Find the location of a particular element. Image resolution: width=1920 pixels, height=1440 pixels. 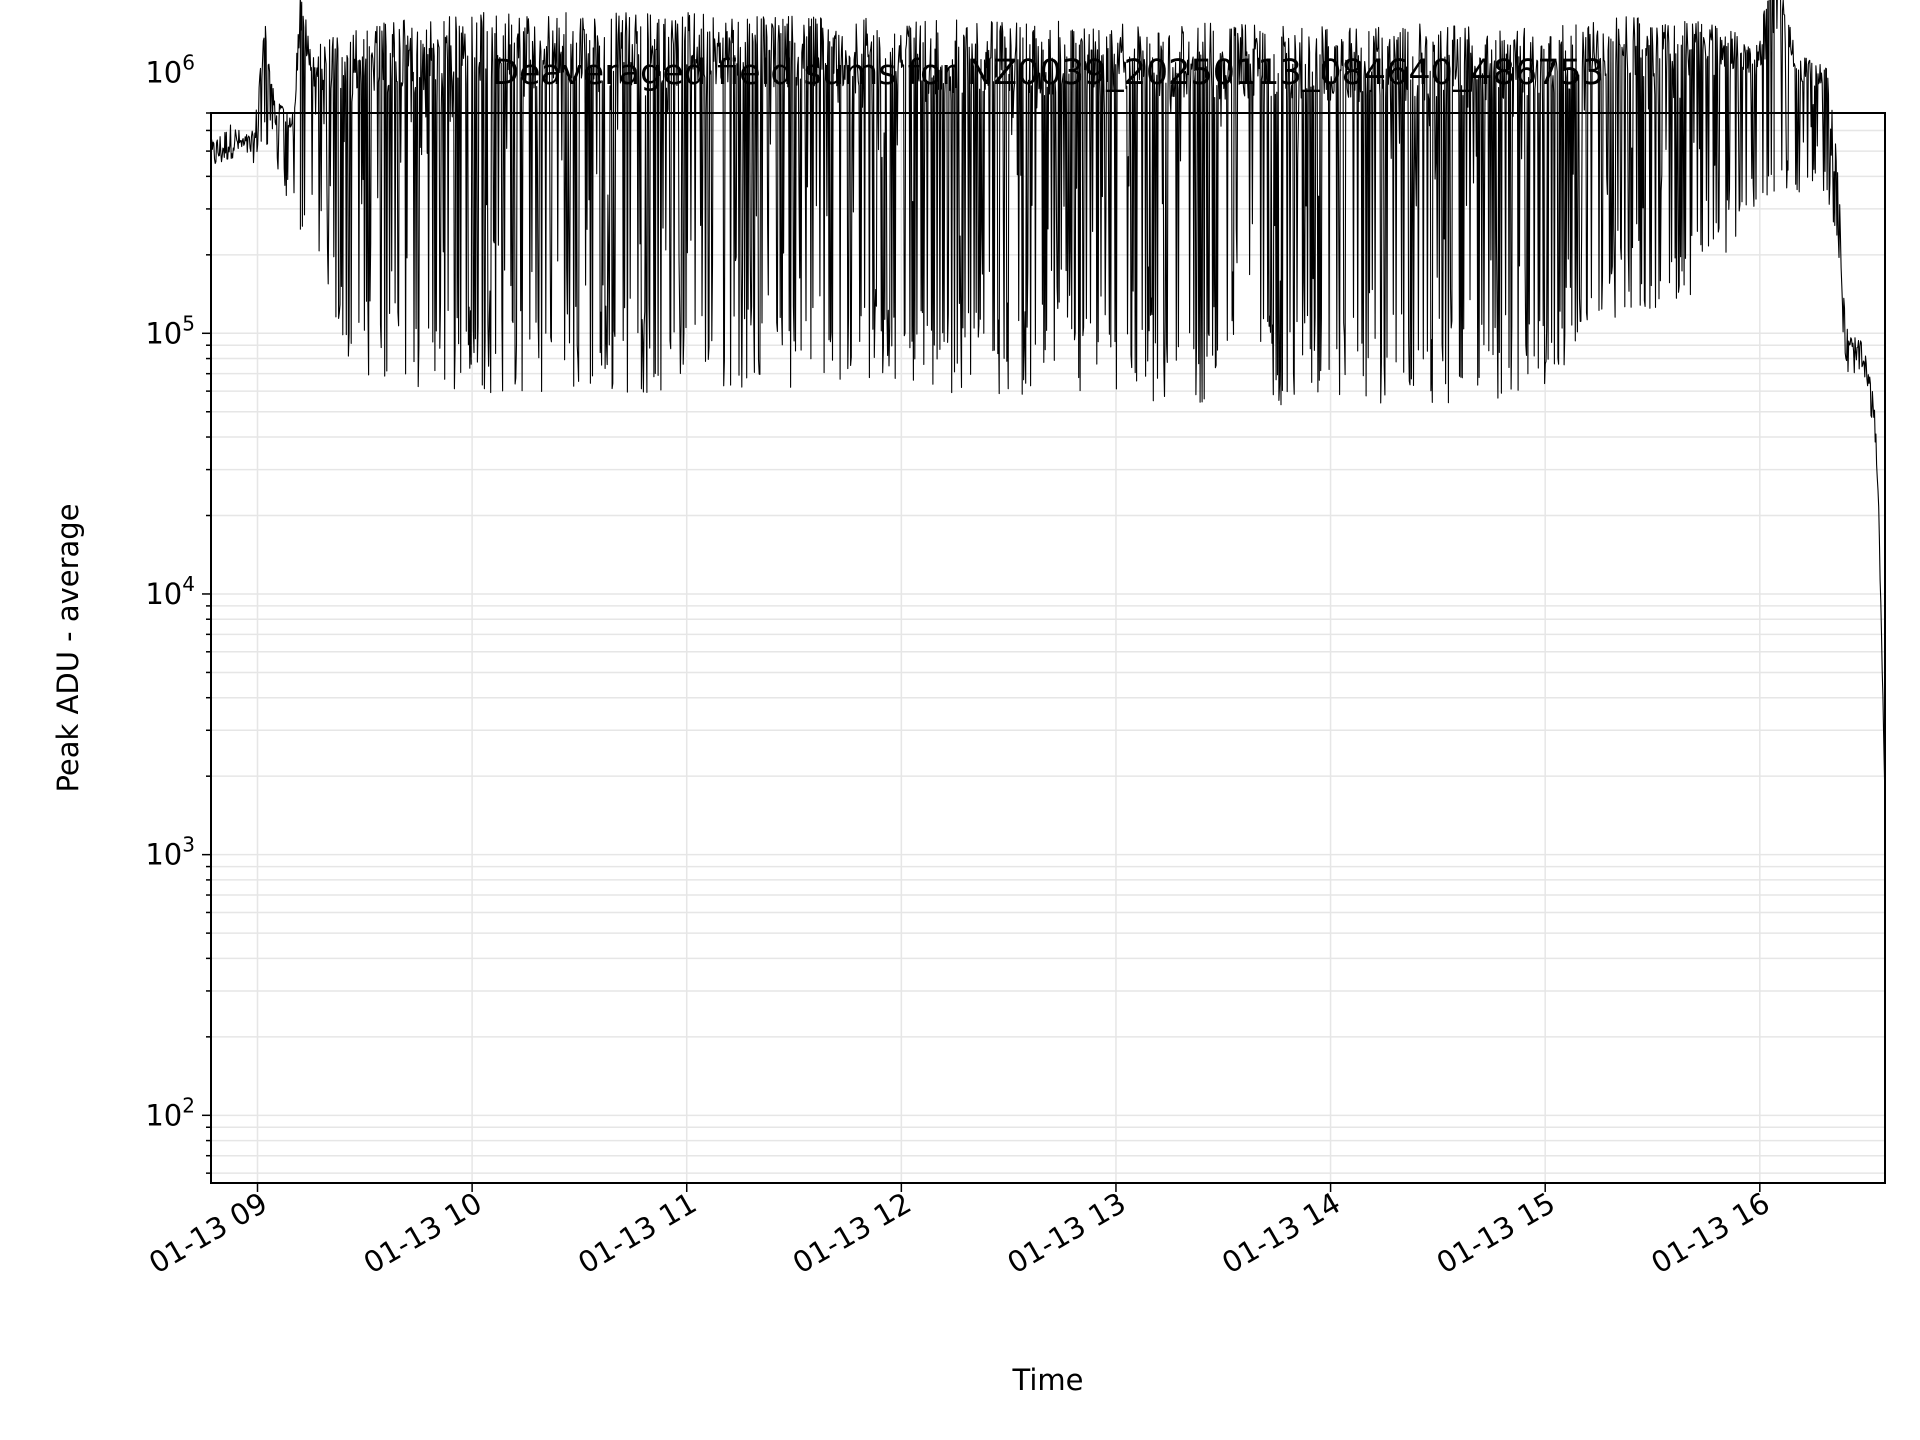

y-tick-label-exponent: 4 is located at coordinates (188, 584).